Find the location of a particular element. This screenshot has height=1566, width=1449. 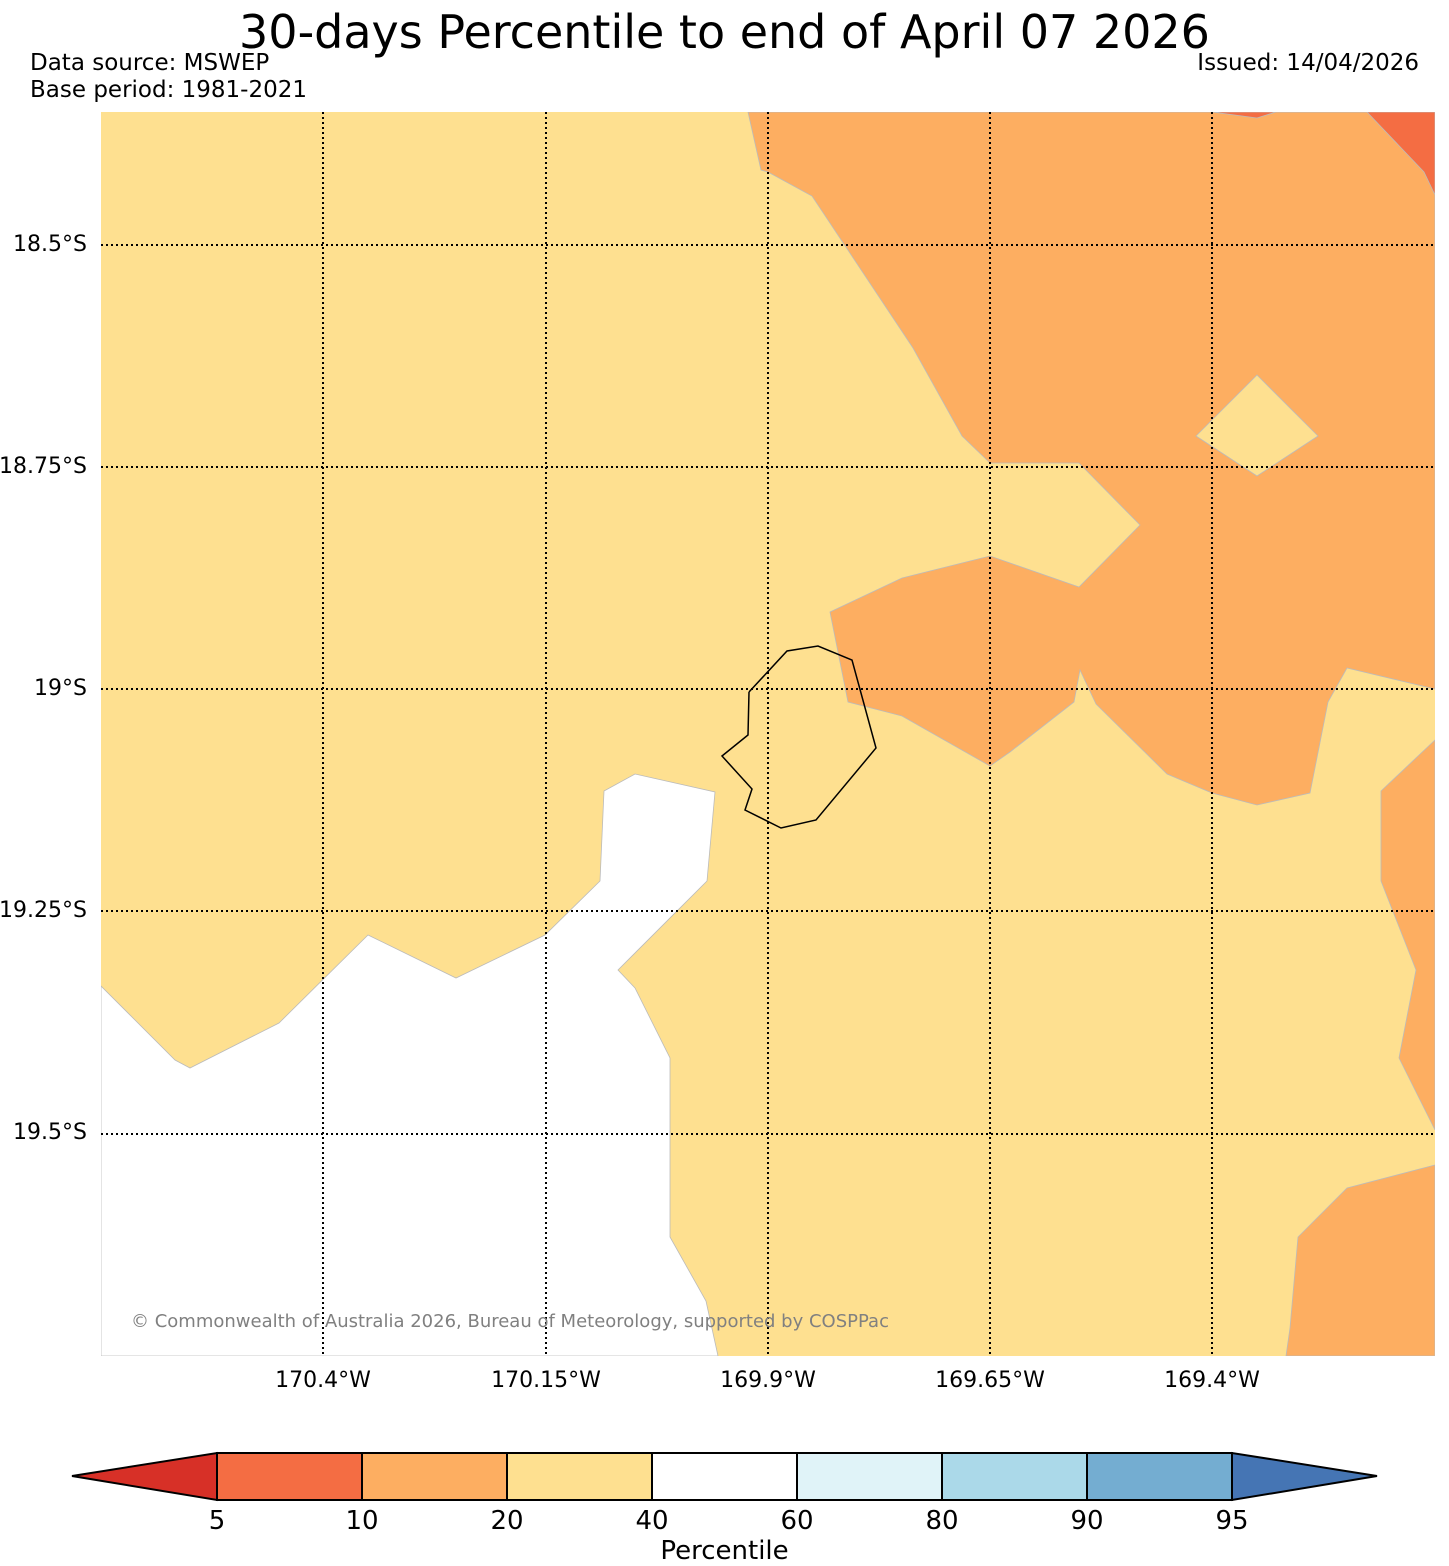

colorbar is located at coordinates (724, 1476).